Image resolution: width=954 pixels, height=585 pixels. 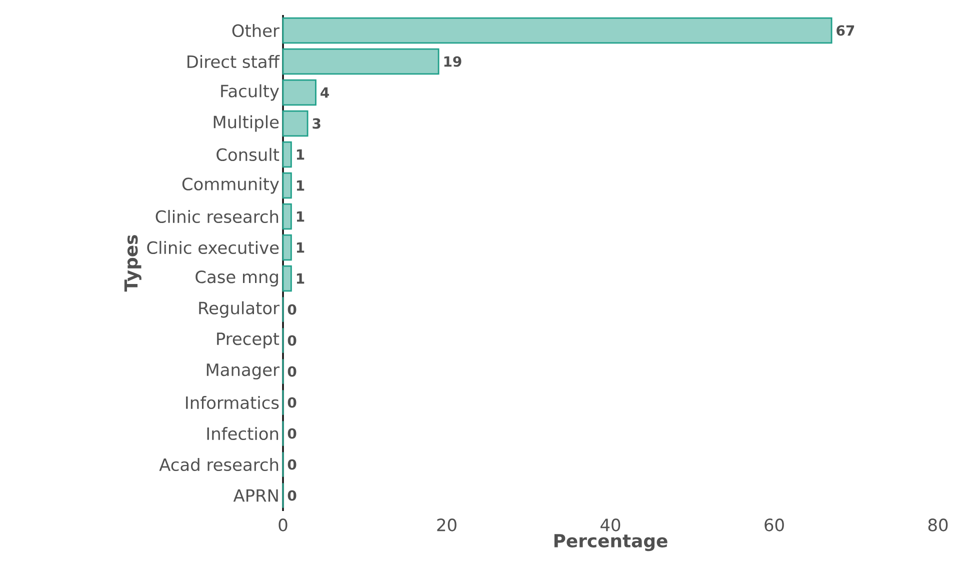 What do you see at coordinates (453, 61) in the screenshot?
I see `data-label: 19` at bounding box center [453, 61].